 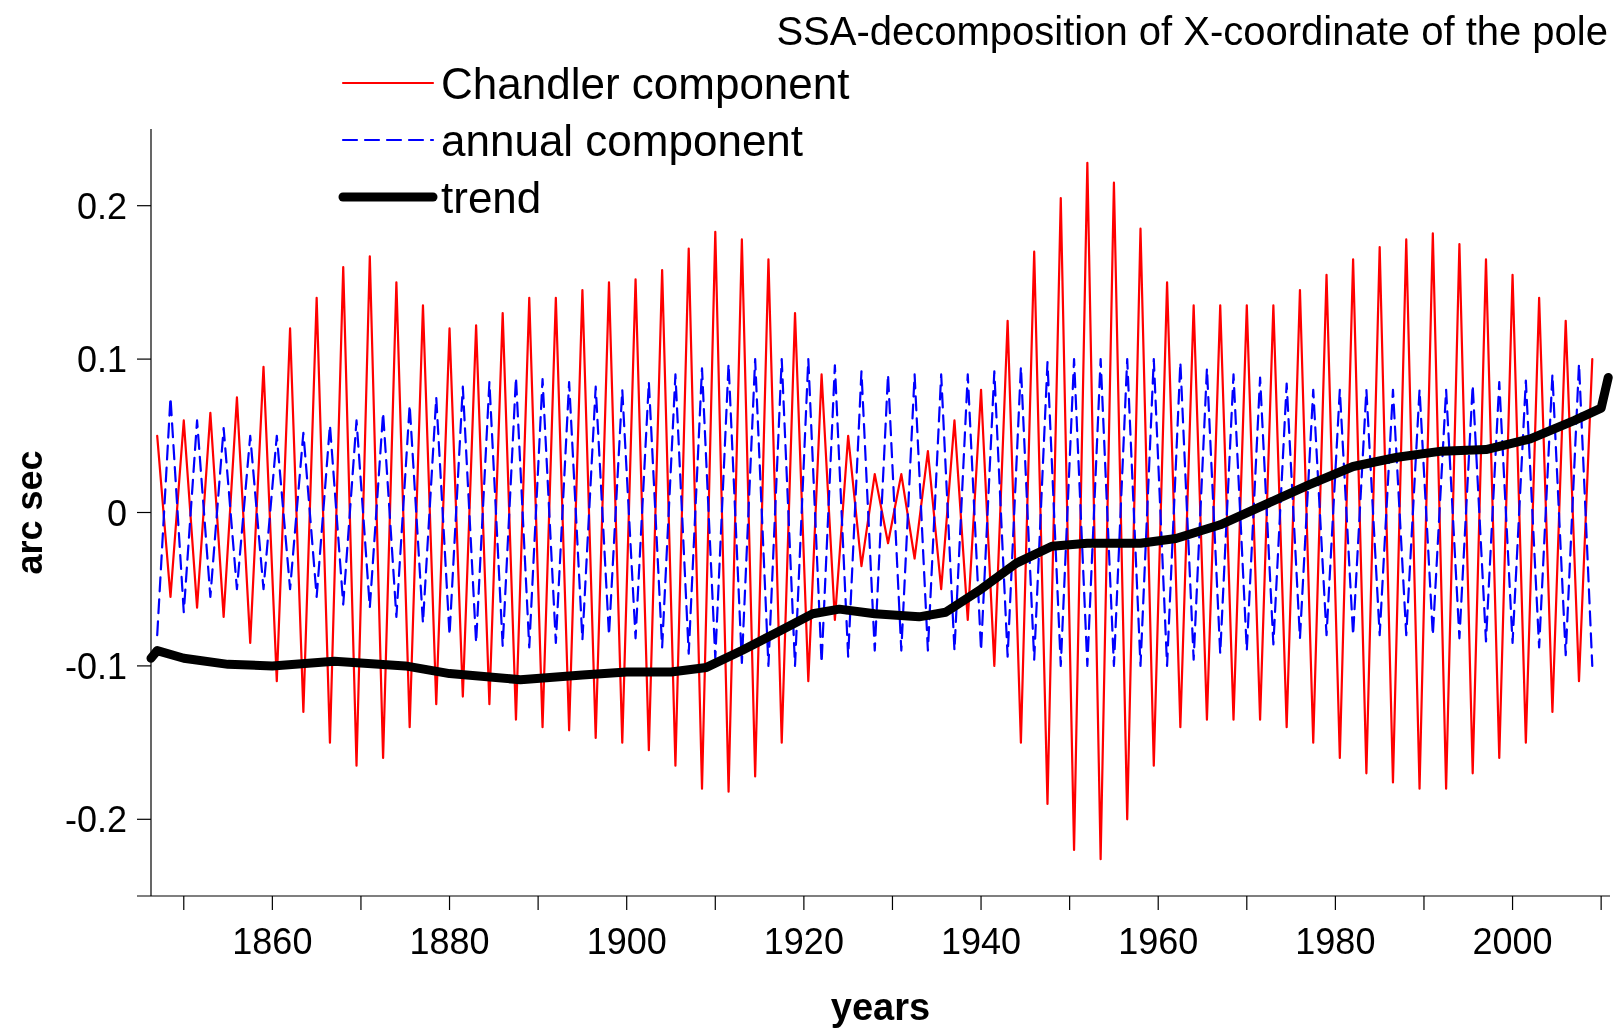 I want to click on x-axis-title: years, so click(x=880, y=1007).